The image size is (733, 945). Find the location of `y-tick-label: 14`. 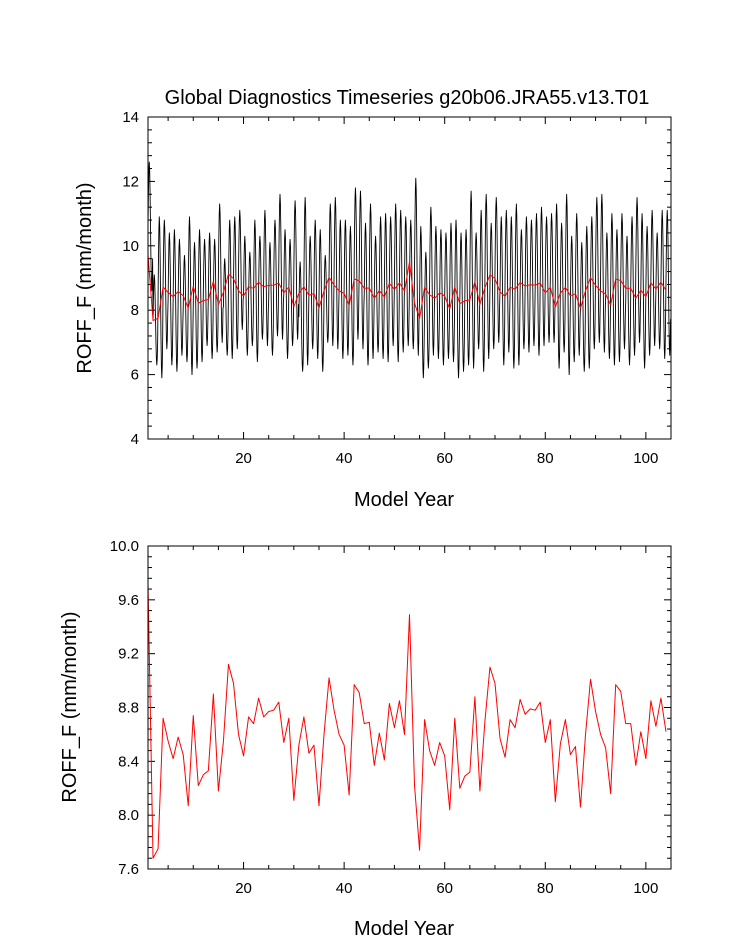

y-tick-label: 14 is located at coordinates (130, 117).